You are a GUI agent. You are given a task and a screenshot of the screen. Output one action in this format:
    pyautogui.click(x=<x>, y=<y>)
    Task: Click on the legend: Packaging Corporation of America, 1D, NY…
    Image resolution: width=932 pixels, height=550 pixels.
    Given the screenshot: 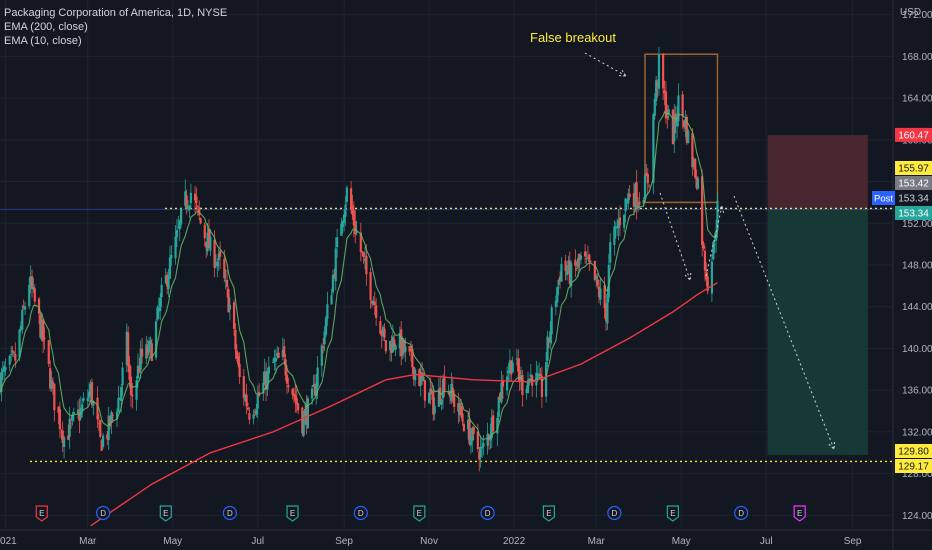 What is the action you would take?
    pyautogui.click(x=115, y=27)
    